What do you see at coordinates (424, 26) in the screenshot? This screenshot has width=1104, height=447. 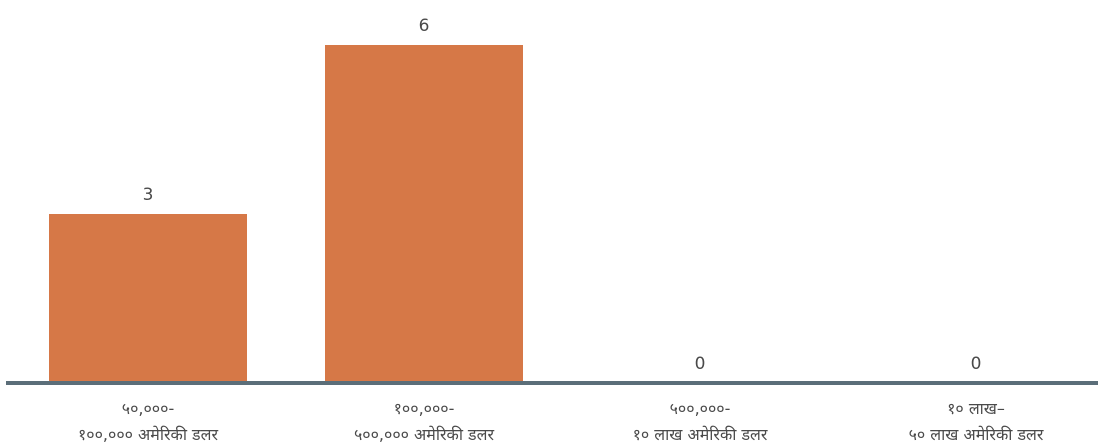 I see `data-label: 6` at bounding box center [424, 26].